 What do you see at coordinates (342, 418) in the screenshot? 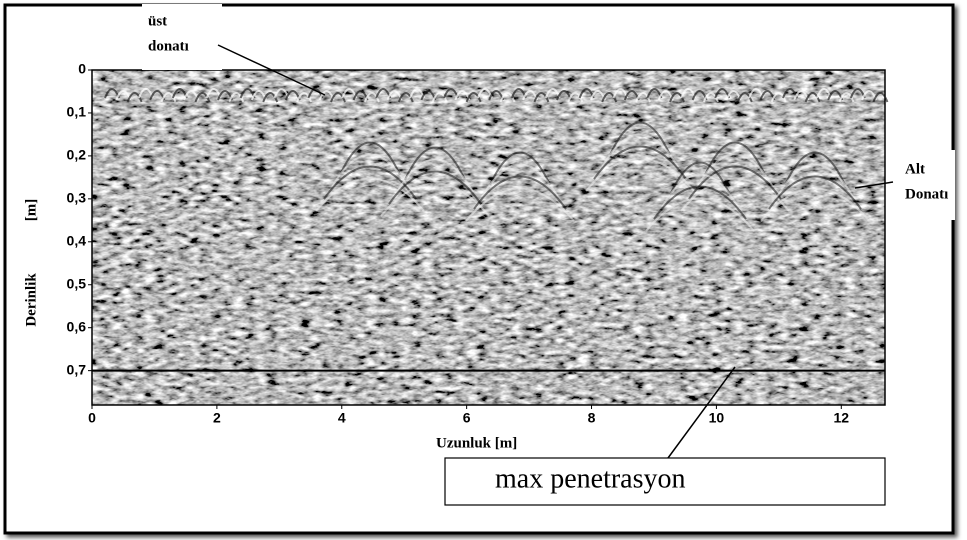
I see `x-tick-label: 4` at bounding box center [342, 418].